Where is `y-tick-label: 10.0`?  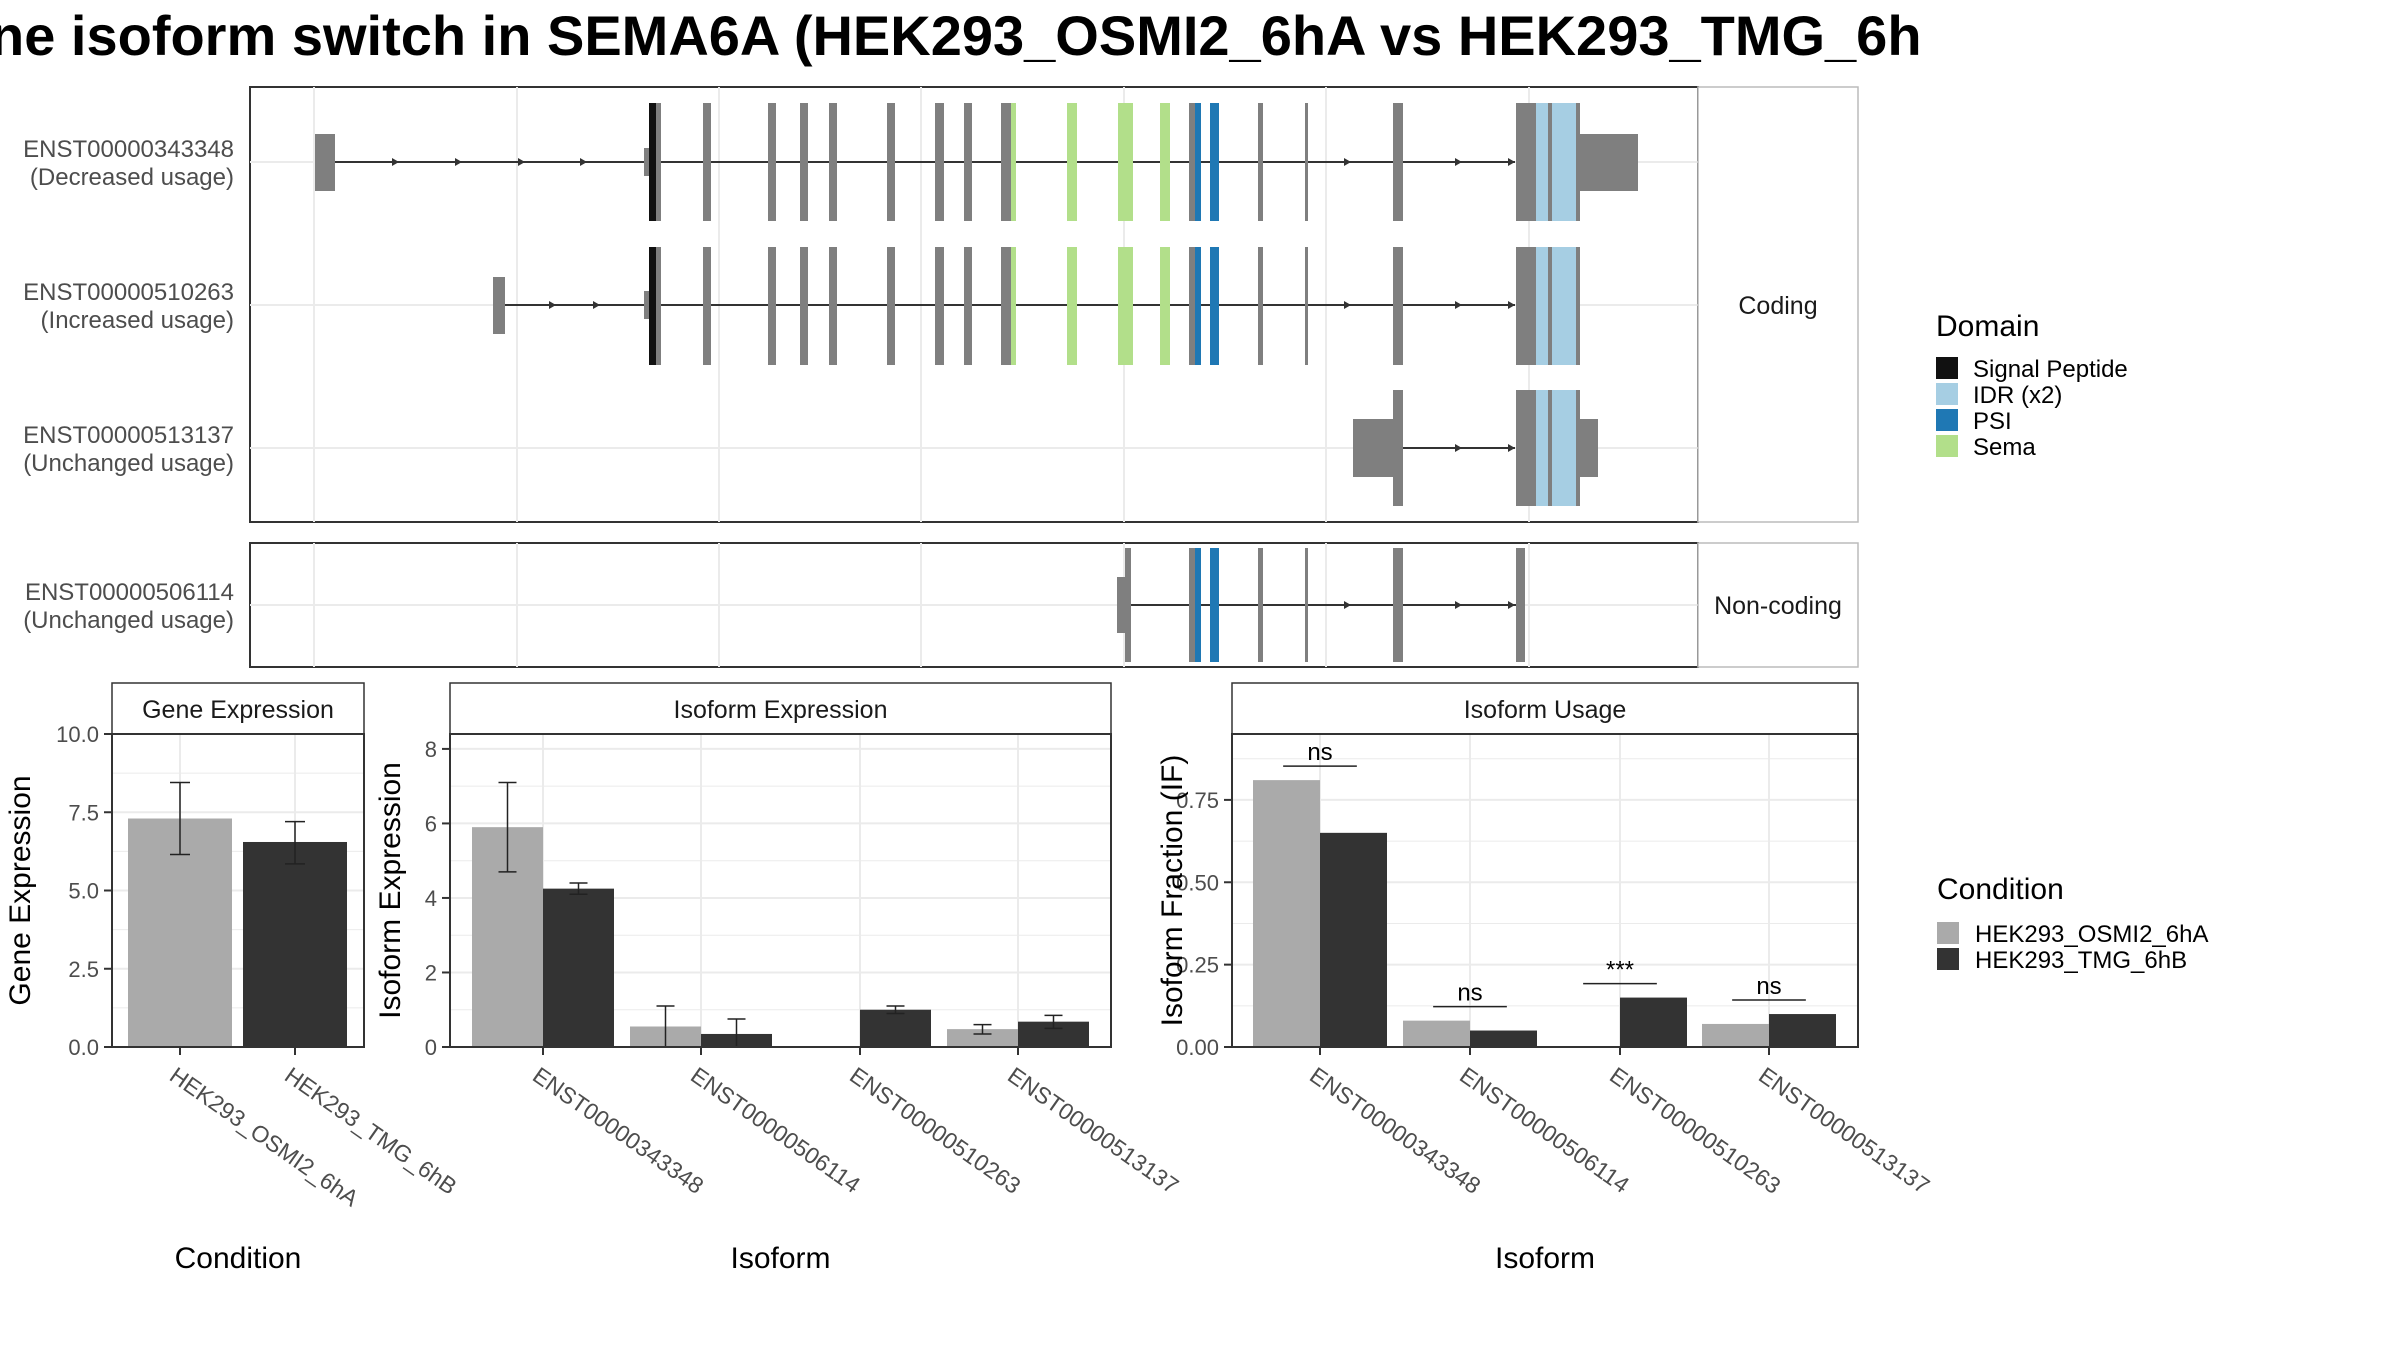
y-tick-label: 10.0 is located at coordinates (77, 734).